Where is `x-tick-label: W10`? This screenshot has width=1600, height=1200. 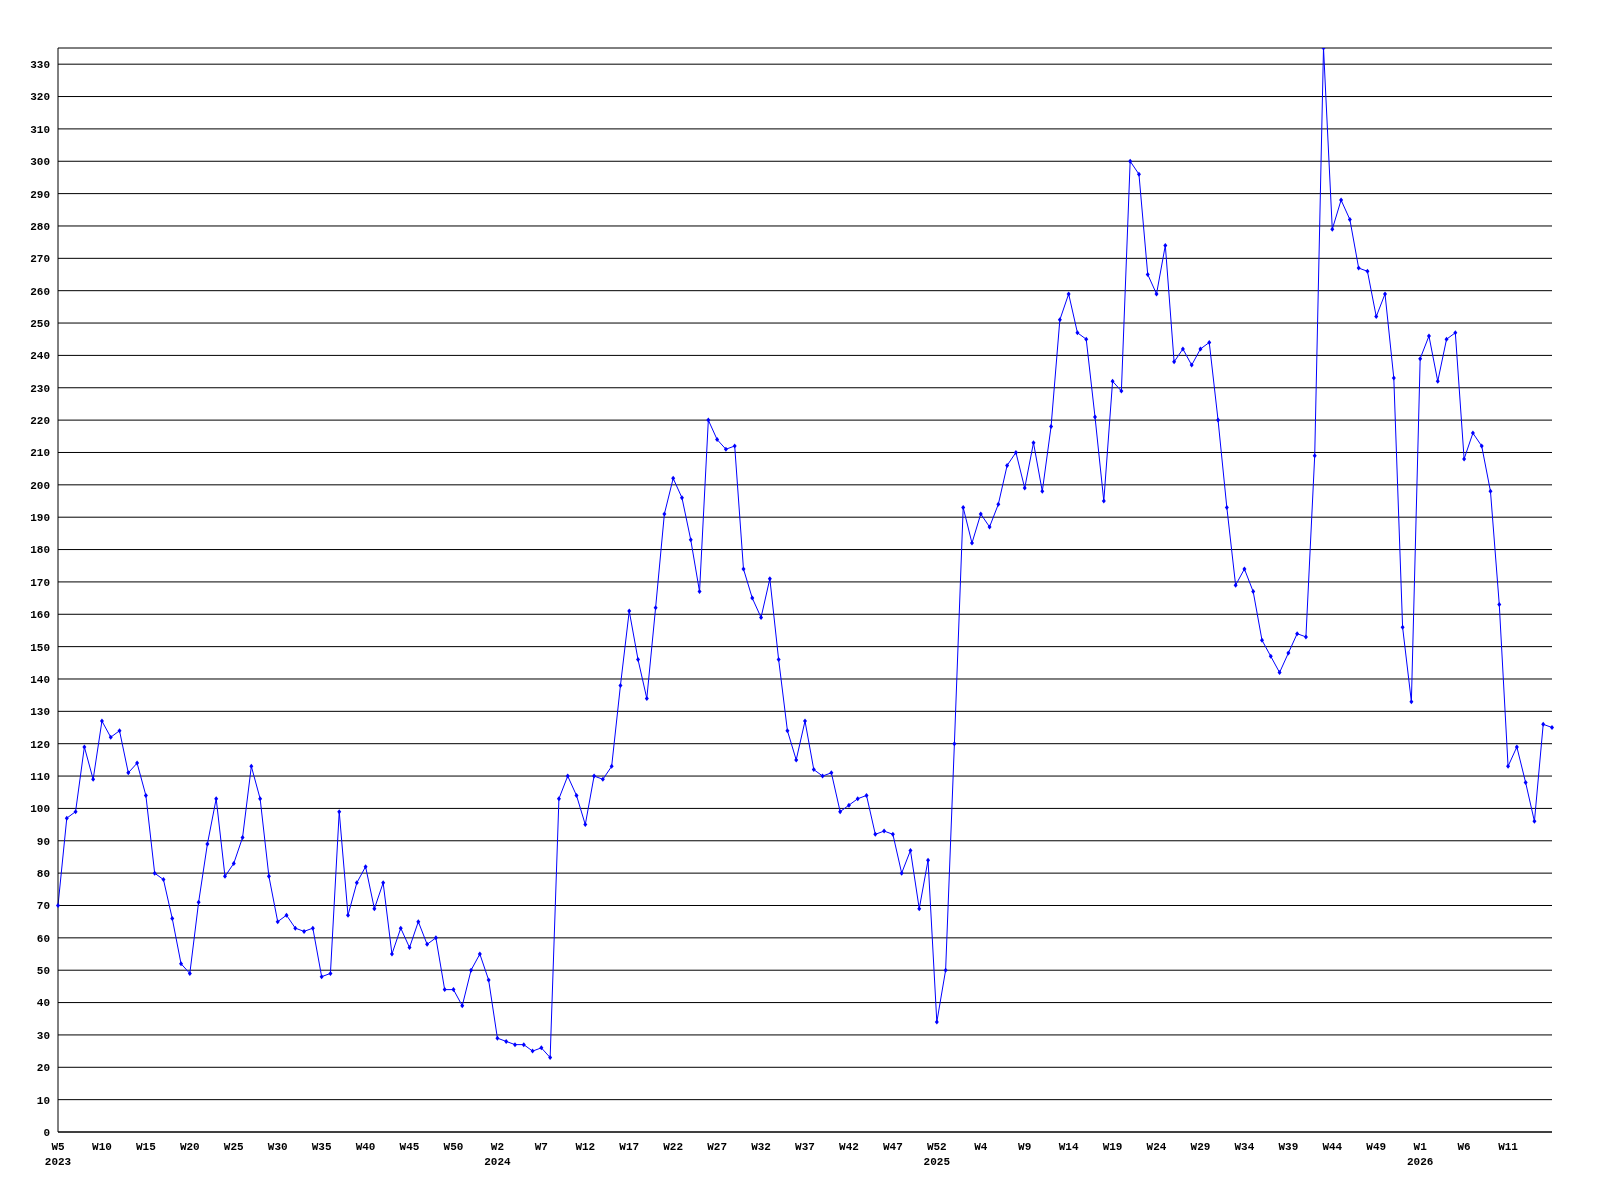
x-tick-label: W10 is located at coordinates (102, 1147).